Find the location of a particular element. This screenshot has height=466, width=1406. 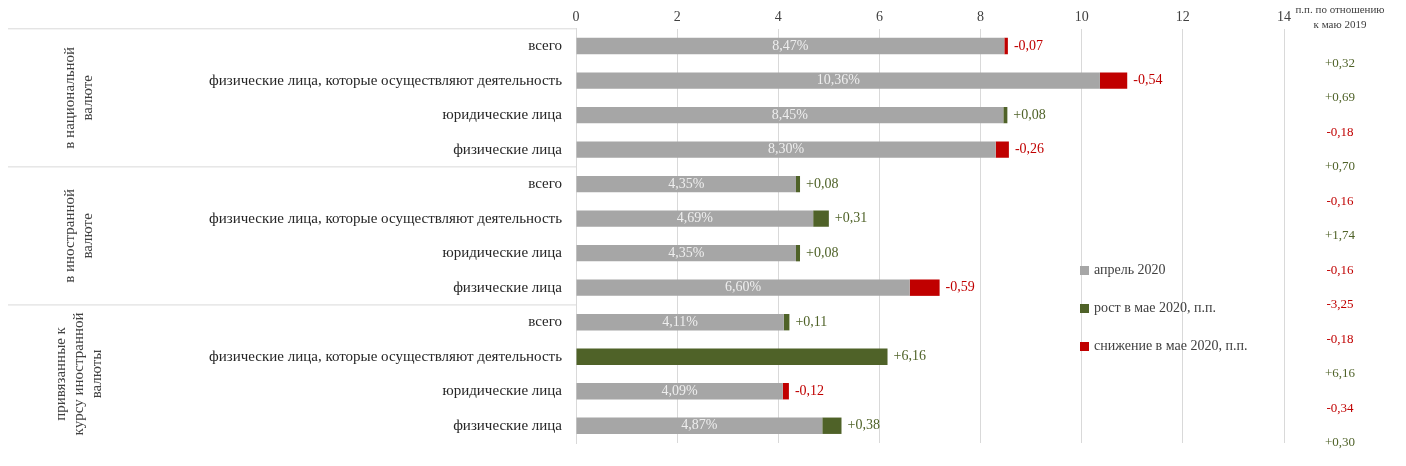

data-label: +0,31 is located at coordinates (851, 218).